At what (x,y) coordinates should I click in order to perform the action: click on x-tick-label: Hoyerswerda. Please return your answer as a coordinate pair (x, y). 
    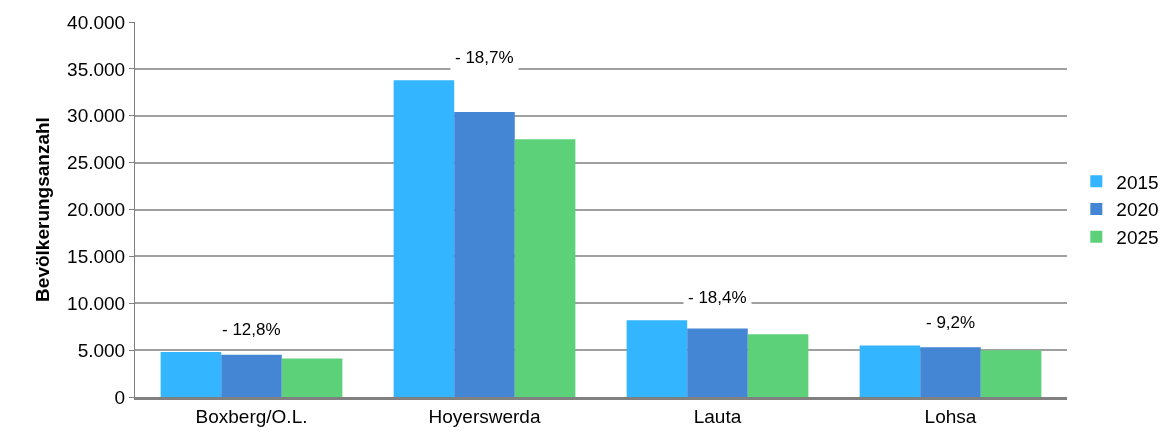
    Looking at the image, I should click on (484, 416).